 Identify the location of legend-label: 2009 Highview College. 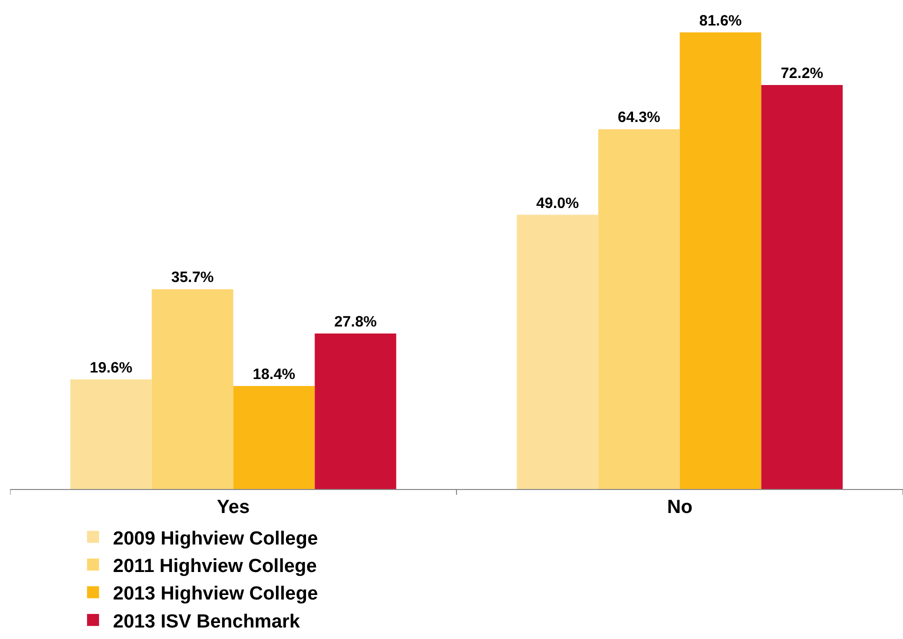
(215, 539).